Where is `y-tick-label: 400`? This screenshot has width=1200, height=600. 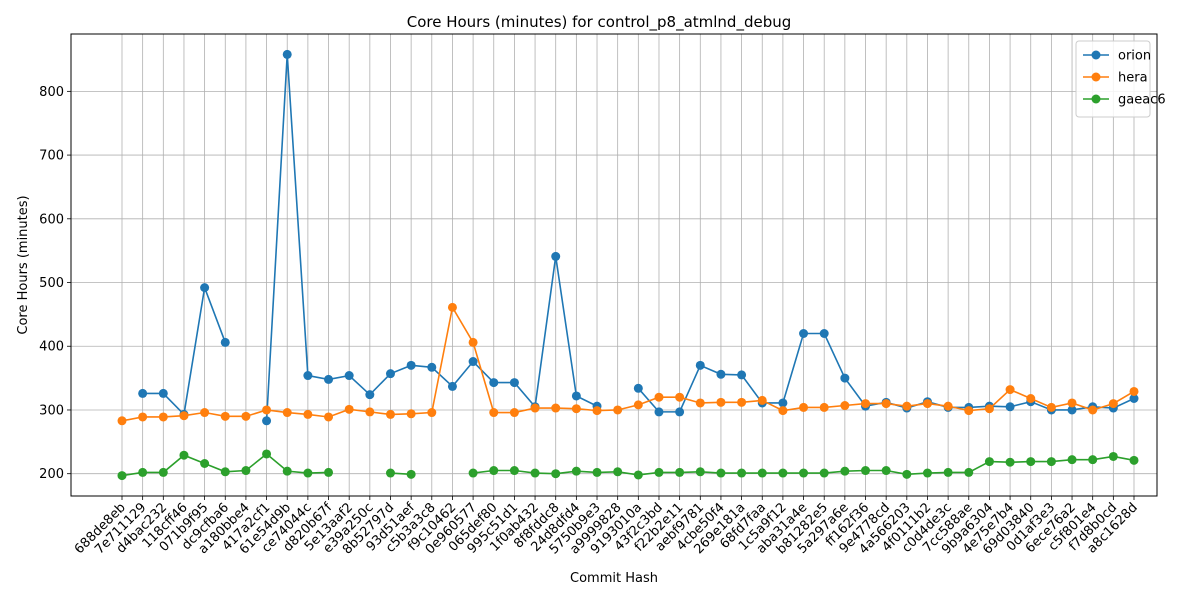
y-tick-label: 400 is located at coordinates (51, 347).